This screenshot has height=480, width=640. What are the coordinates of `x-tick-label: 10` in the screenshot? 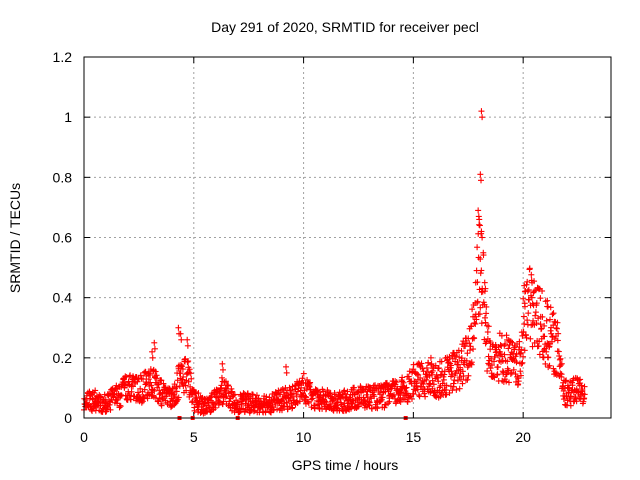 It's located at (304, 437).